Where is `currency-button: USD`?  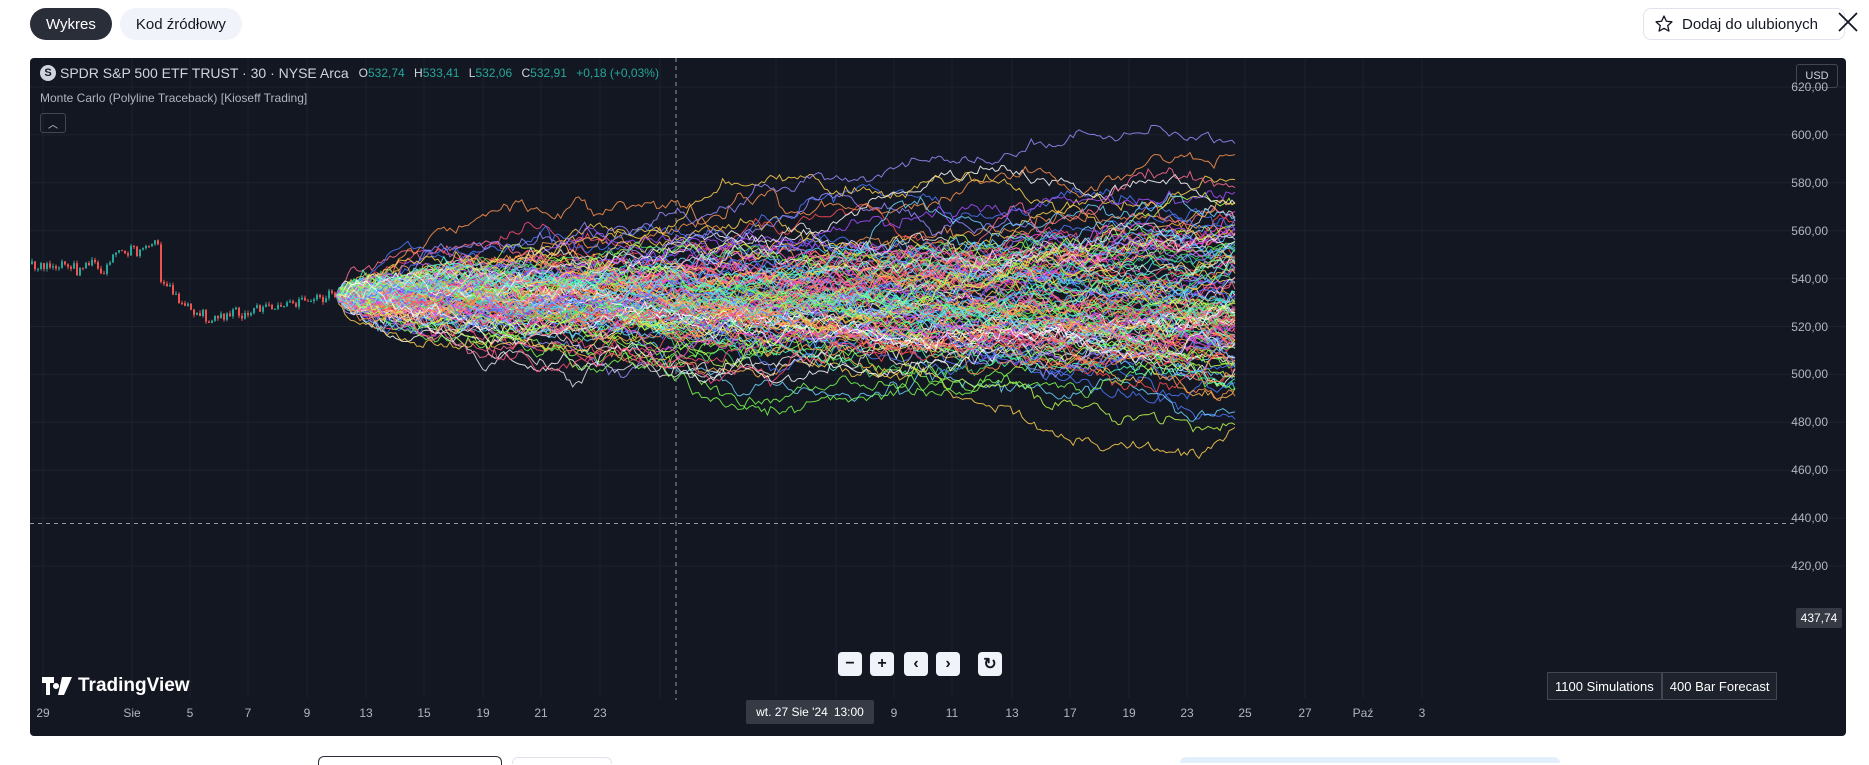 currency-button: USD is located at coordinates (1817, 76).